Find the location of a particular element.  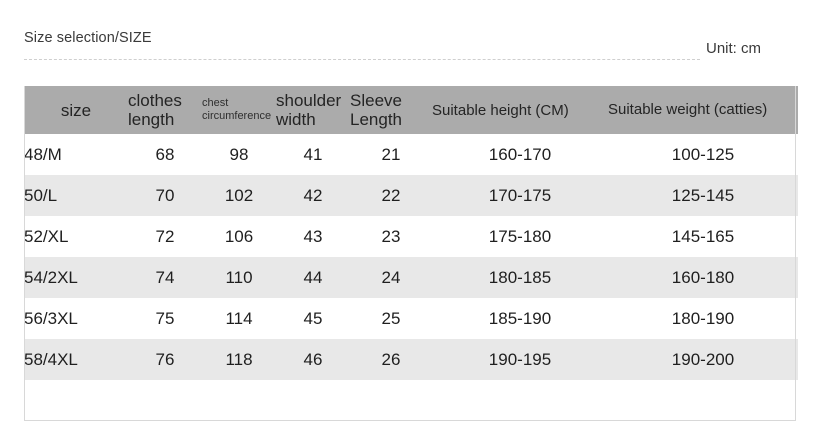

cell-blank-size is located at coordinates (76, 401).